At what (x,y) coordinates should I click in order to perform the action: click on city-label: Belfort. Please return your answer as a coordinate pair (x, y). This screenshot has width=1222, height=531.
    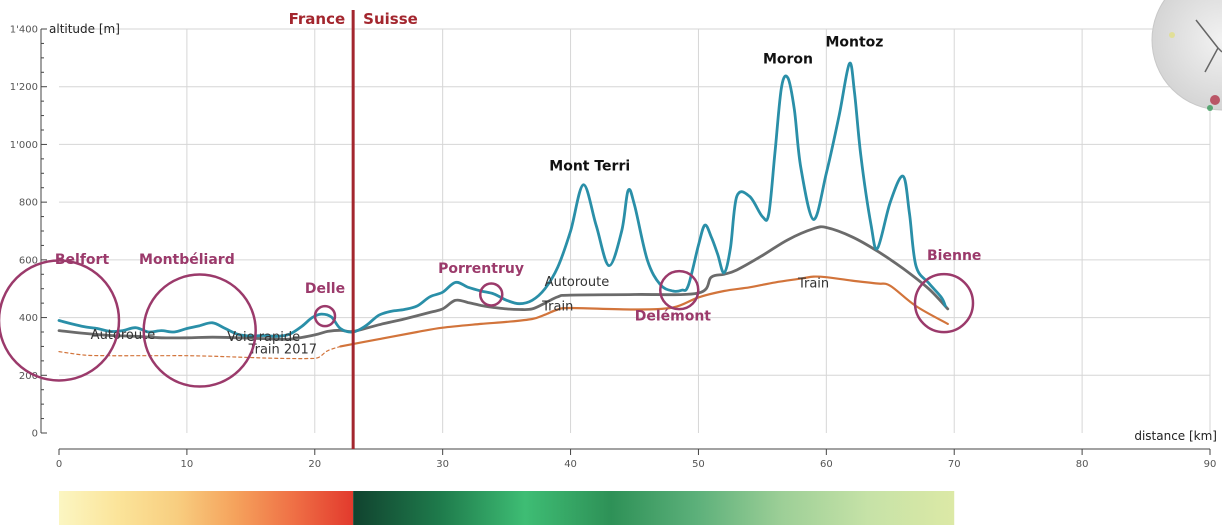
    Looking at the image, I should click on (82, 260).